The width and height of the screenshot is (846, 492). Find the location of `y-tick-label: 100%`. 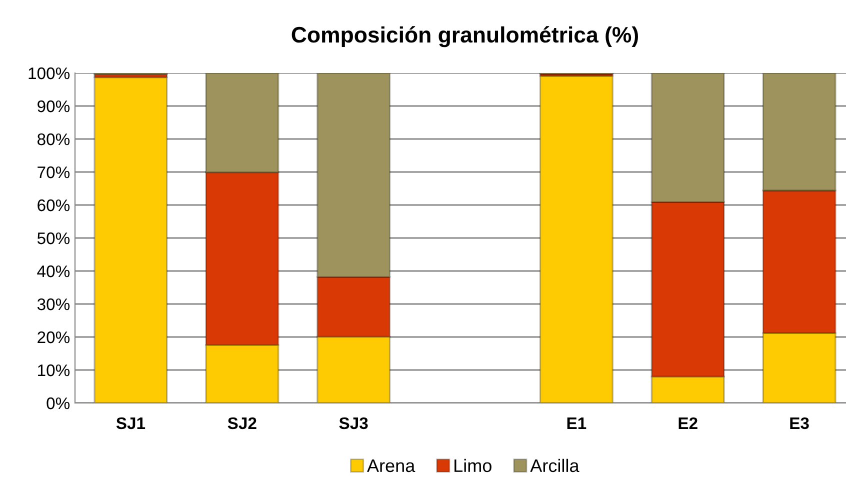

y-tick-label: 100% is located at coordinates (49, 73).